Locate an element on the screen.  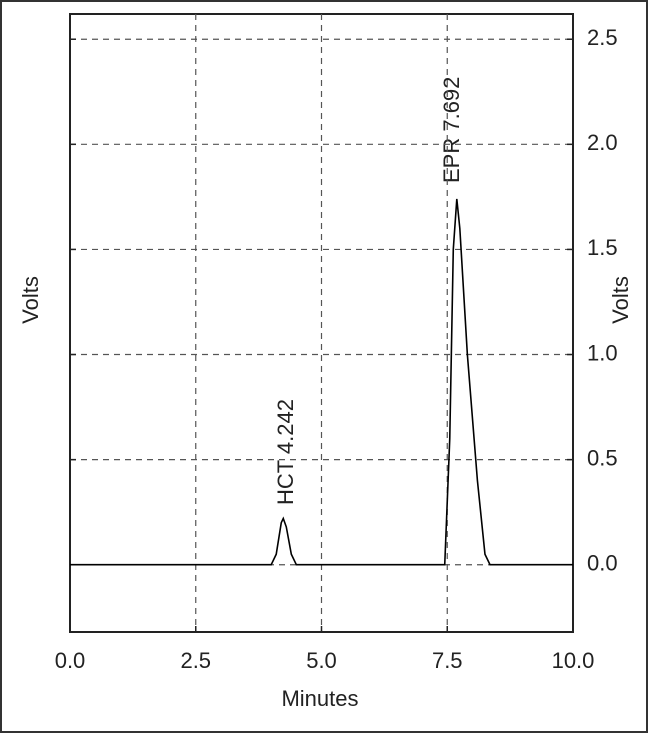
y2-tick-label: 2.0 is located at coordinates (602, 142).